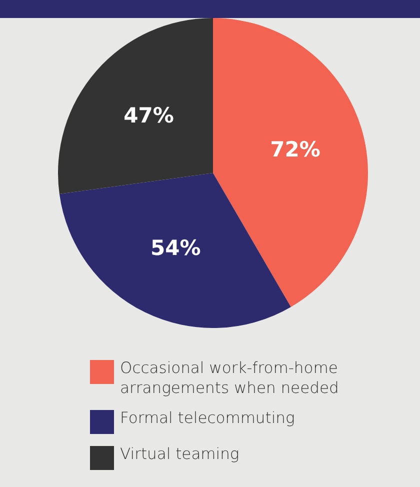 Image resolution: width=420 pixels, height=487 pixels. What do you see at coordinates (149, 115) in the screenshot?
I see `data-label: 47%` at bounding box center [149, 115].